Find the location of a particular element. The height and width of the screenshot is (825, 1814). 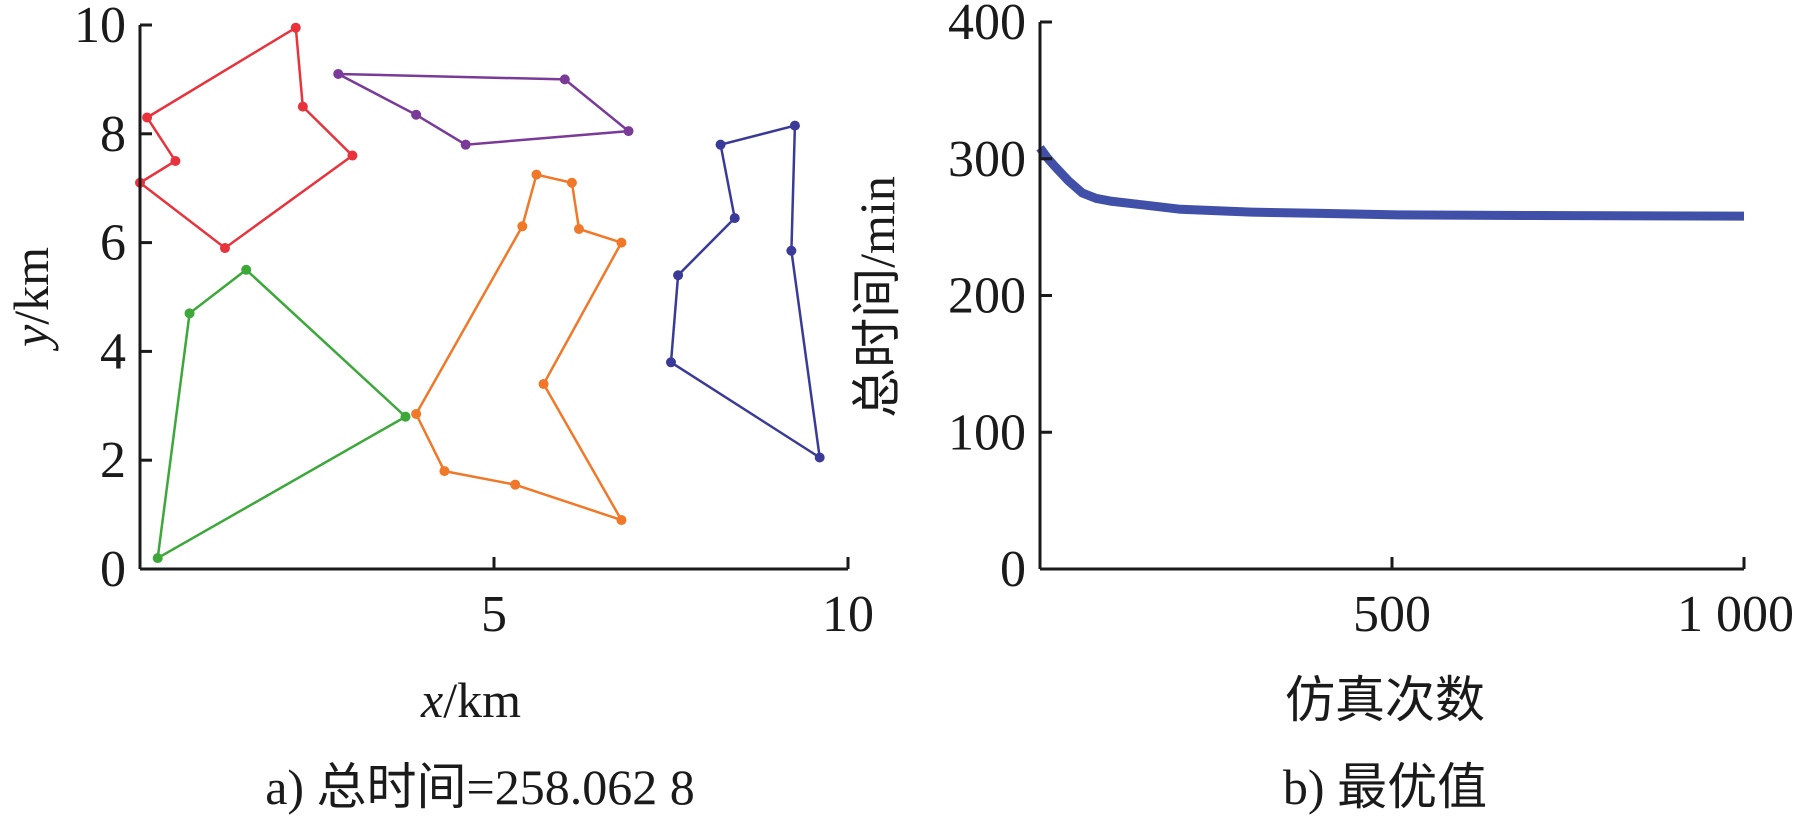

panel-a-caption: a) 总时间=258.062 8 is located at coordinates (480, 787).